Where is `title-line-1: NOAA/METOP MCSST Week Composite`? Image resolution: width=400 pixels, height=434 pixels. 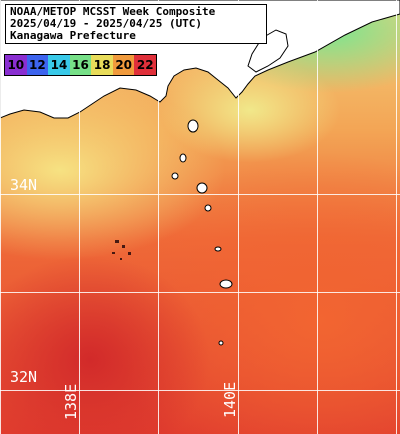 title-line-1: NOAA/METOP MCSST Week Composite is located at coordinates (113, 11).